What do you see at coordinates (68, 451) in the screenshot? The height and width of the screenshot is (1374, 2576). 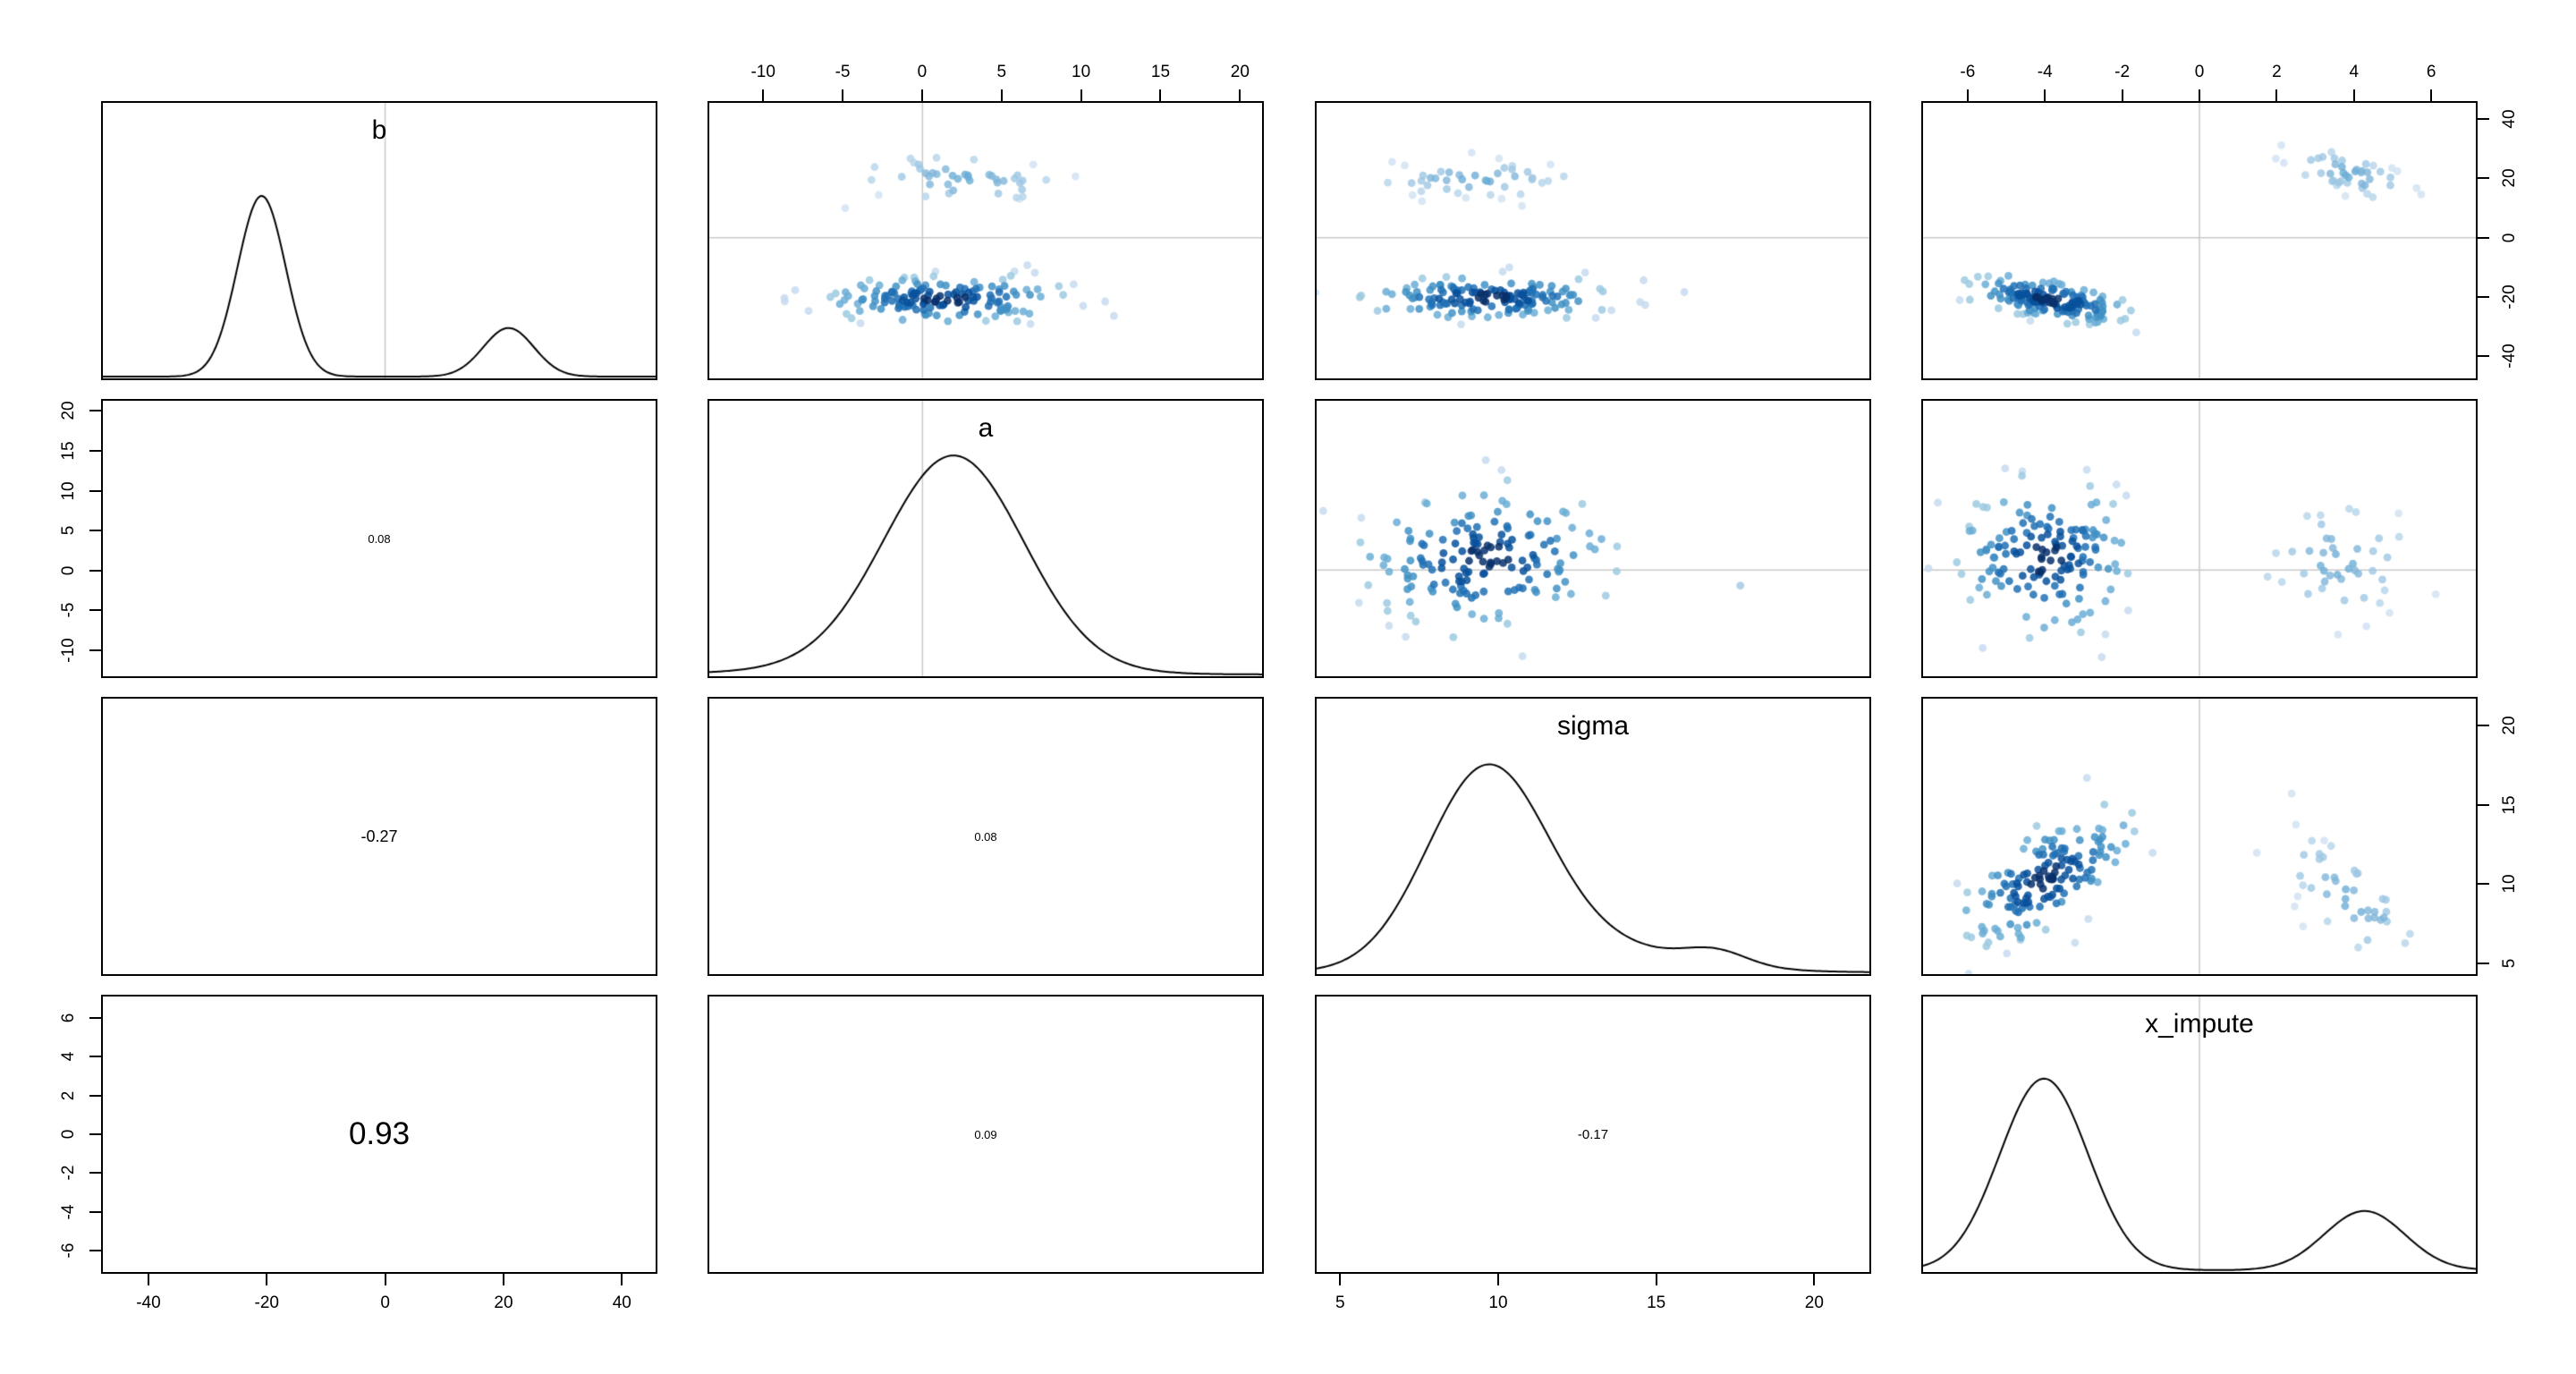 I see `left-axis-label-a: 15` at bounding box center [68, 451].